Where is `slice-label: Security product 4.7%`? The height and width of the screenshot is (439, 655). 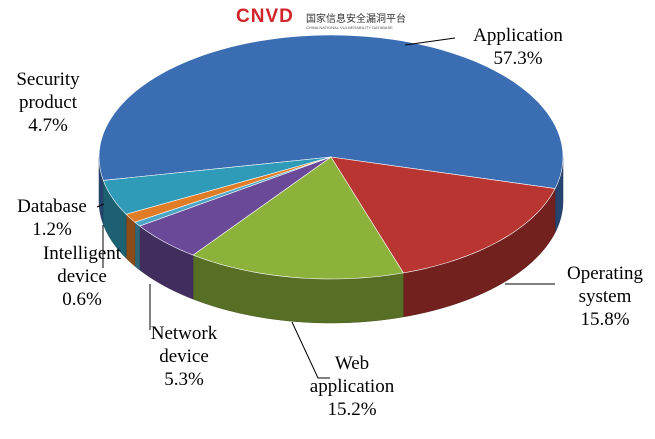 slice-label: Security product 4.7% is located at coordinates (49, 102).